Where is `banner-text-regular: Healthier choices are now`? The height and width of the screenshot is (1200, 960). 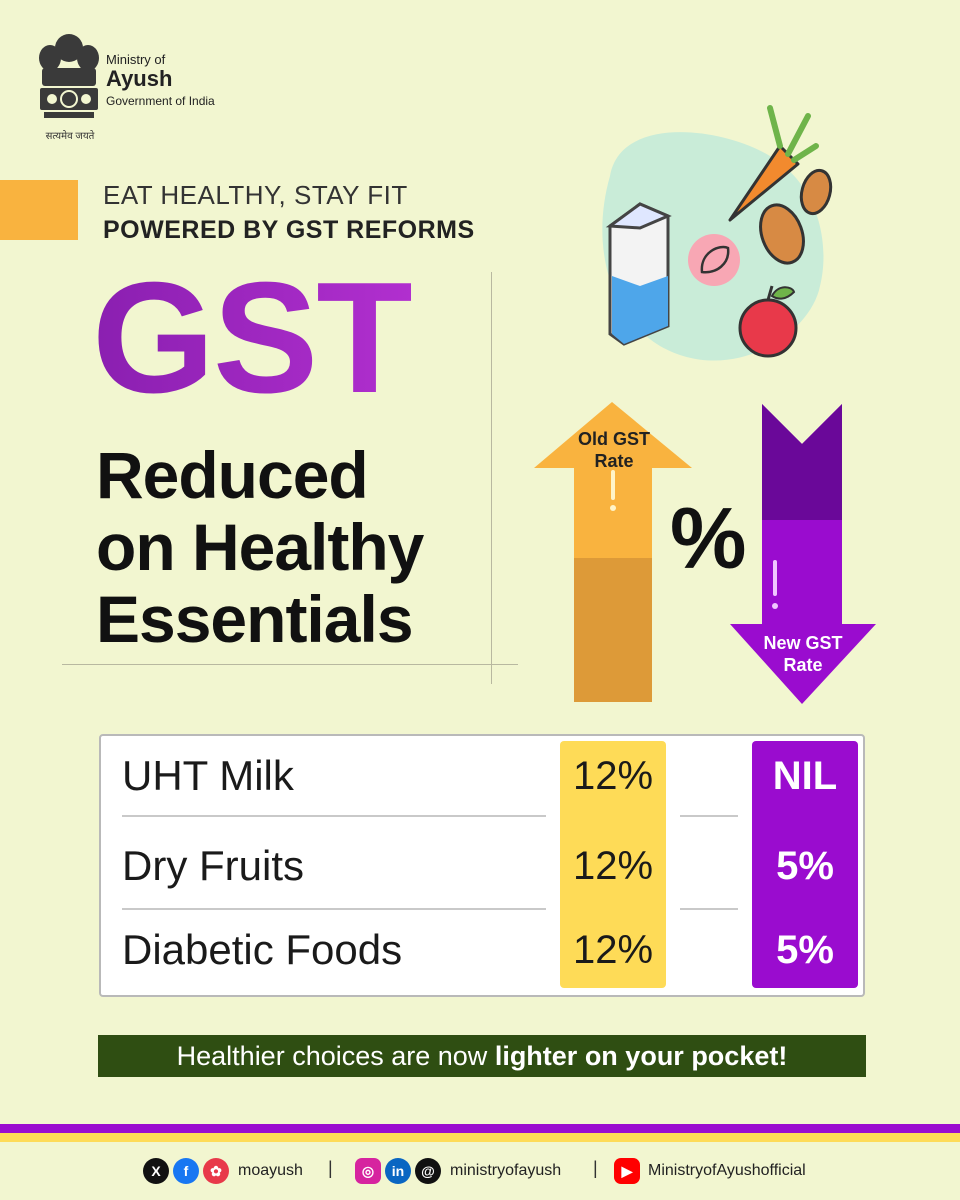 banner-text-regular: Healthier choices are now is located at coordinates (335, 1056).